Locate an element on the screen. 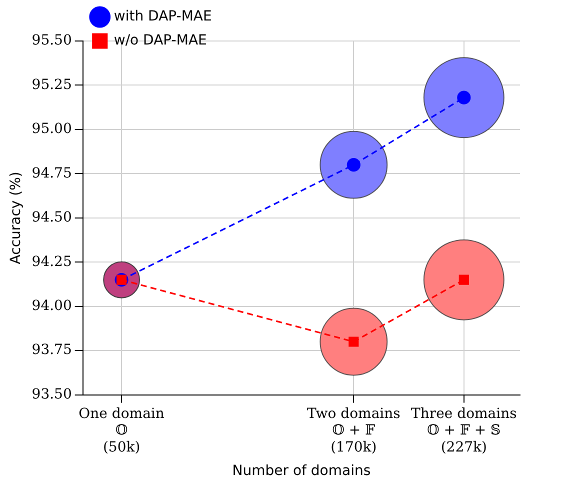 The width and height of the screenshot is (561, 488). legend-label: with DAP-MAE is located at coordinates (163, 16).